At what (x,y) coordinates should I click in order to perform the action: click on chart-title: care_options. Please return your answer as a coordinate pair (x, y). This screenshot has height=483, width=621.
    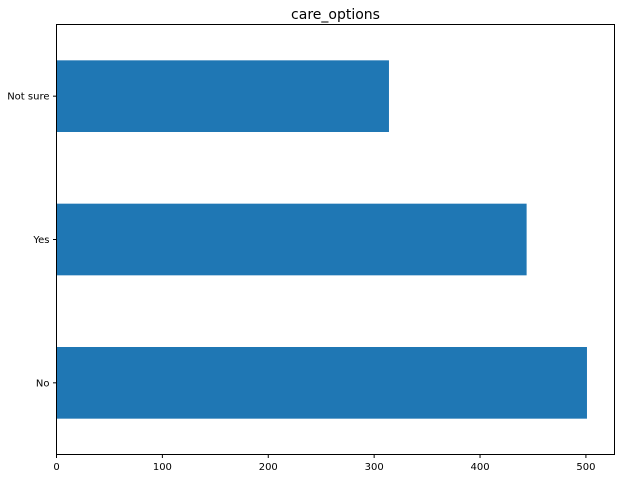
    Looking at the image, I should click on (335, 15).